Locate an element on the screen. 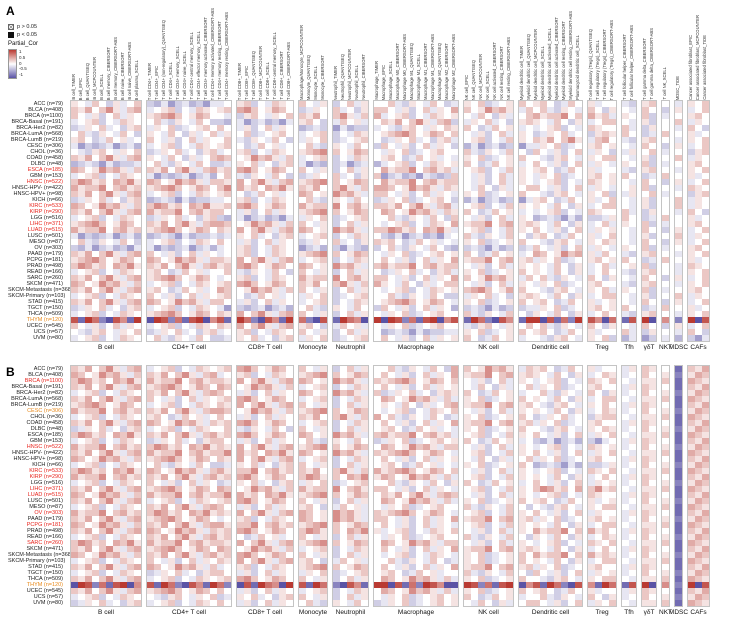 Image resolution: width=754 pixels, height=630 pixels. column-header-label: T cell gamma delta_CIBERSORT-ABS is located at coordinates (651, 64).